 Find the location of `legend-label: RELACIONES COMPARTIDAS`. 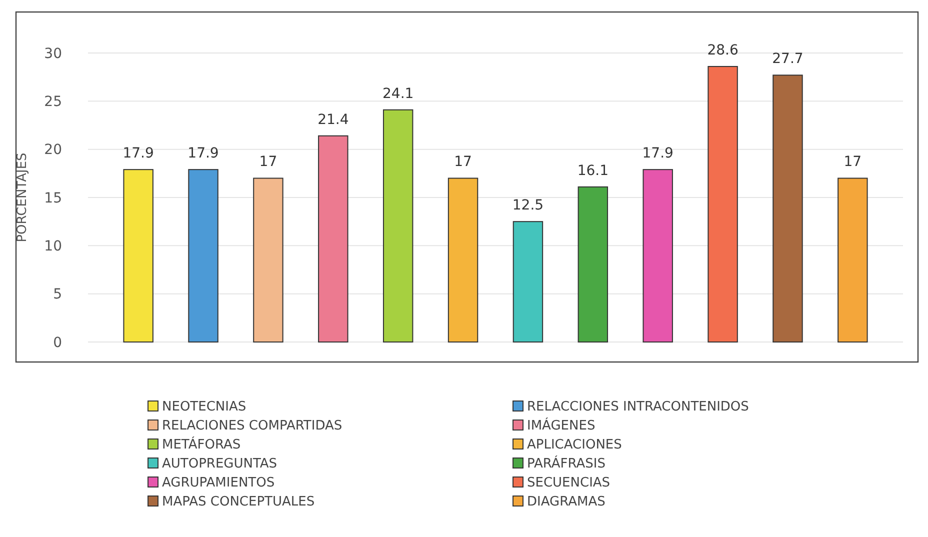

legend-label: RELACIONES COMPARTIDAS is located at coordinates (252, 426).